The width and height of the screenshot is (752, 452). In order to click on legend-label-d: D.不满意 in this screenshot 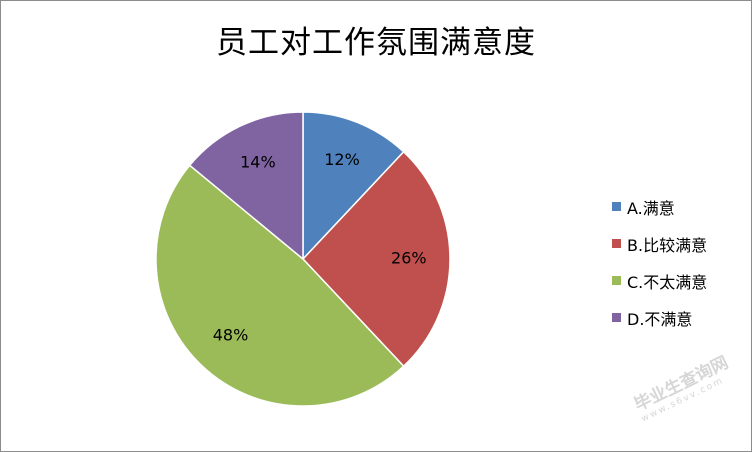, I will do `click(660, 319)`.